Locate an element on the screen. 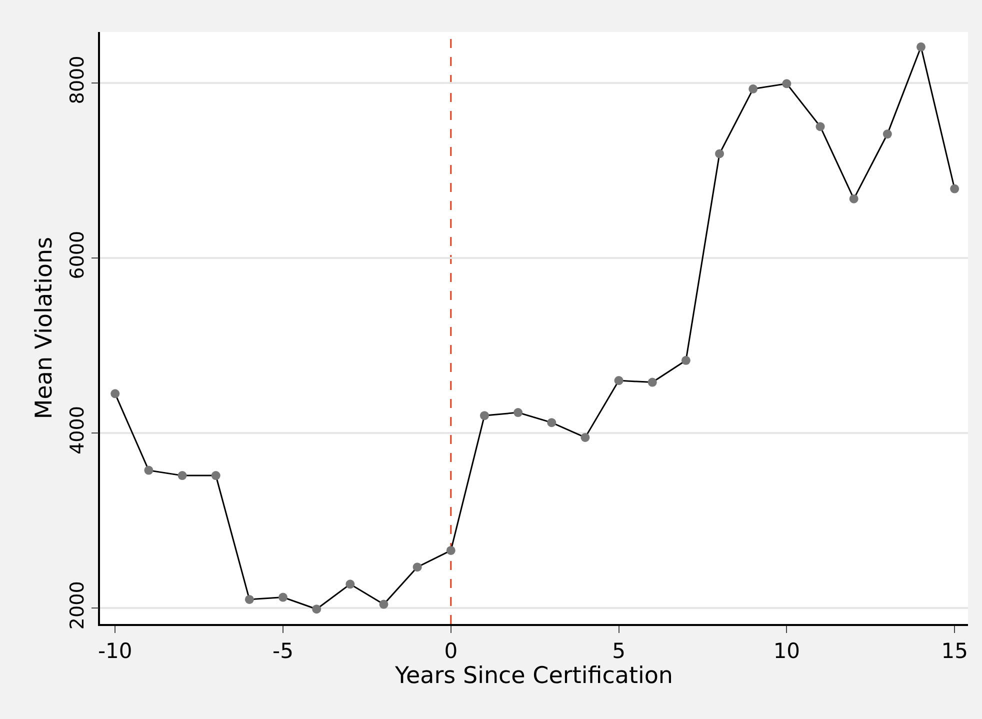 This screenshot has height=719, width=982. x-tick-label: 5 is located at coordinates (619, 650).